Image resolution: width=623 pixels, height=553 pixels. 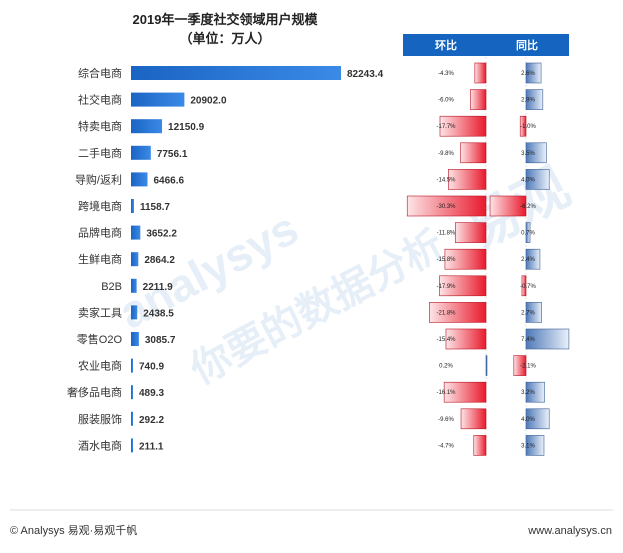 I want to click on value-label: 3085.7, so click(x=160, y=340).